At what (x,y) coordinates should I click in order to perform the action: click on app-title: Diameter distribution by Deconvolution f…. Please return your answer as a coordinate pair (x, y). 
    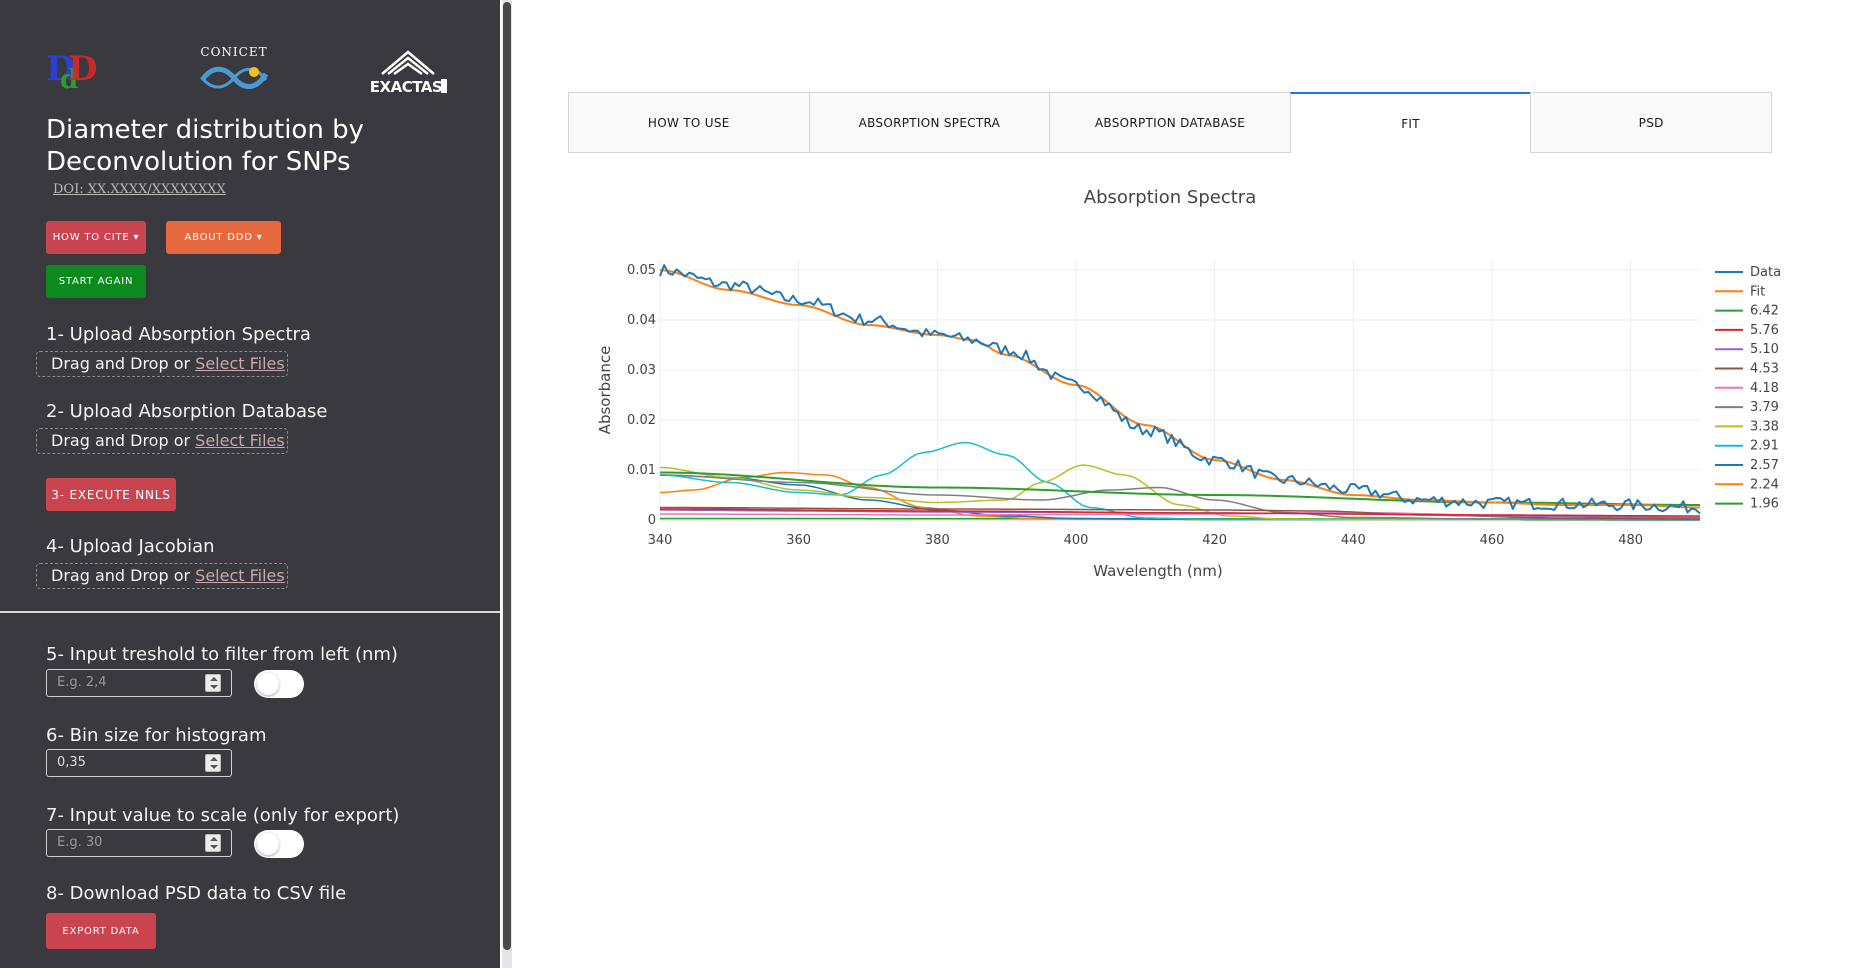
    Looking at the image, I should click on (205, 146).